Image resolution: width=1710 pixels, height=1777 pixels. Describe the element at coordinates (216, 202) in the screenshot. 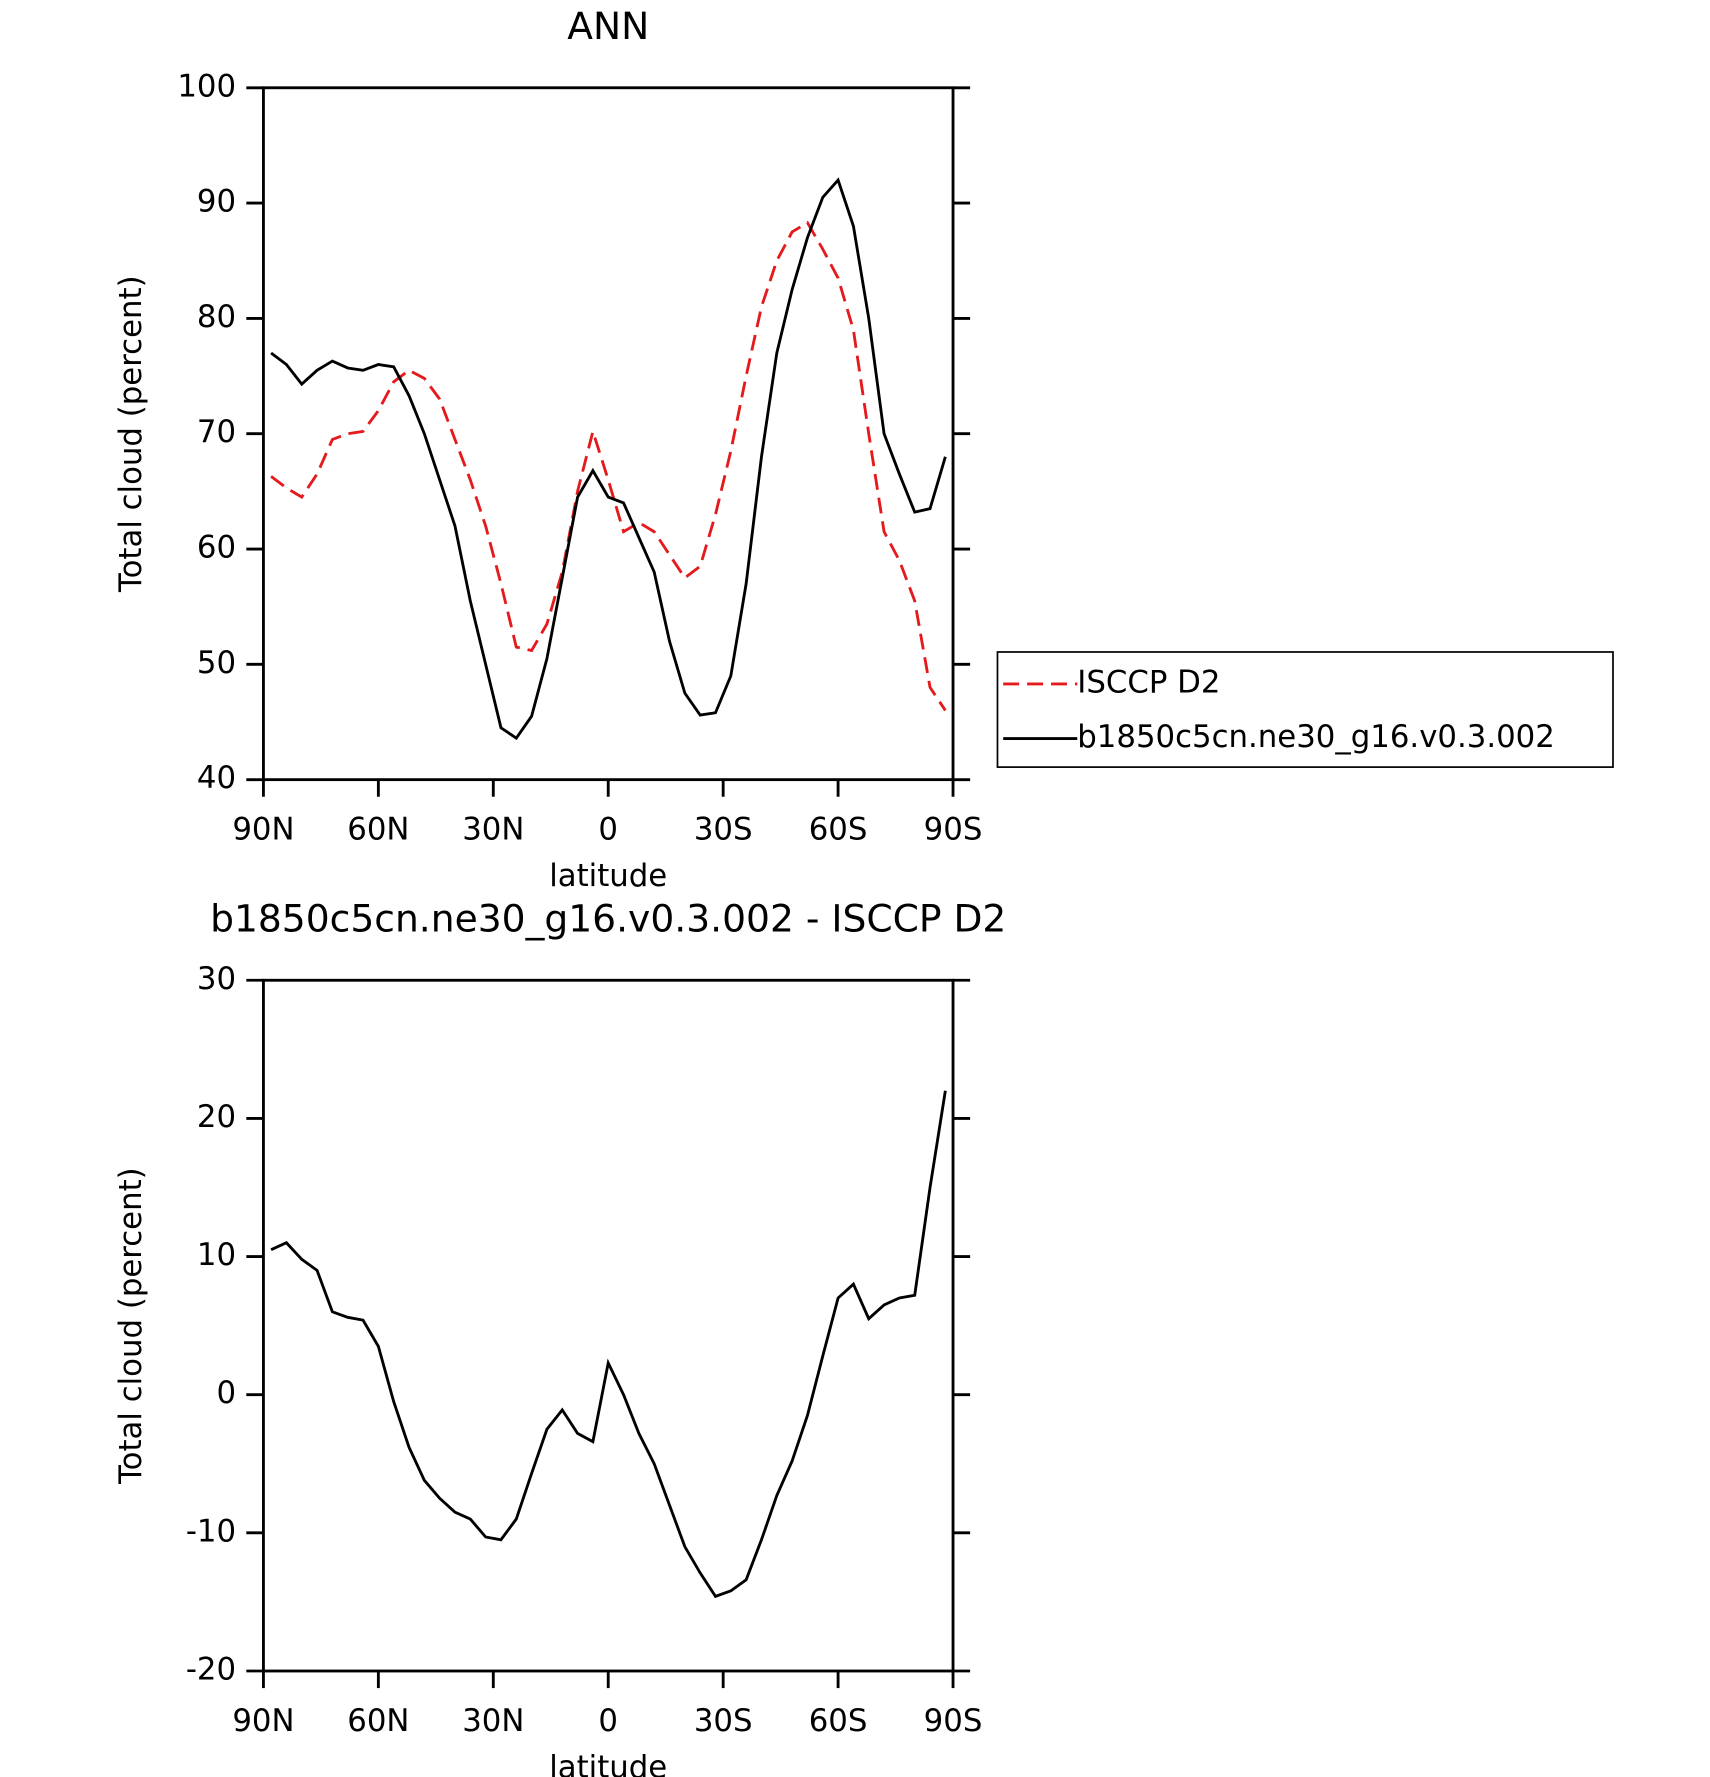

I see `y-tick-label: 90` at that location.